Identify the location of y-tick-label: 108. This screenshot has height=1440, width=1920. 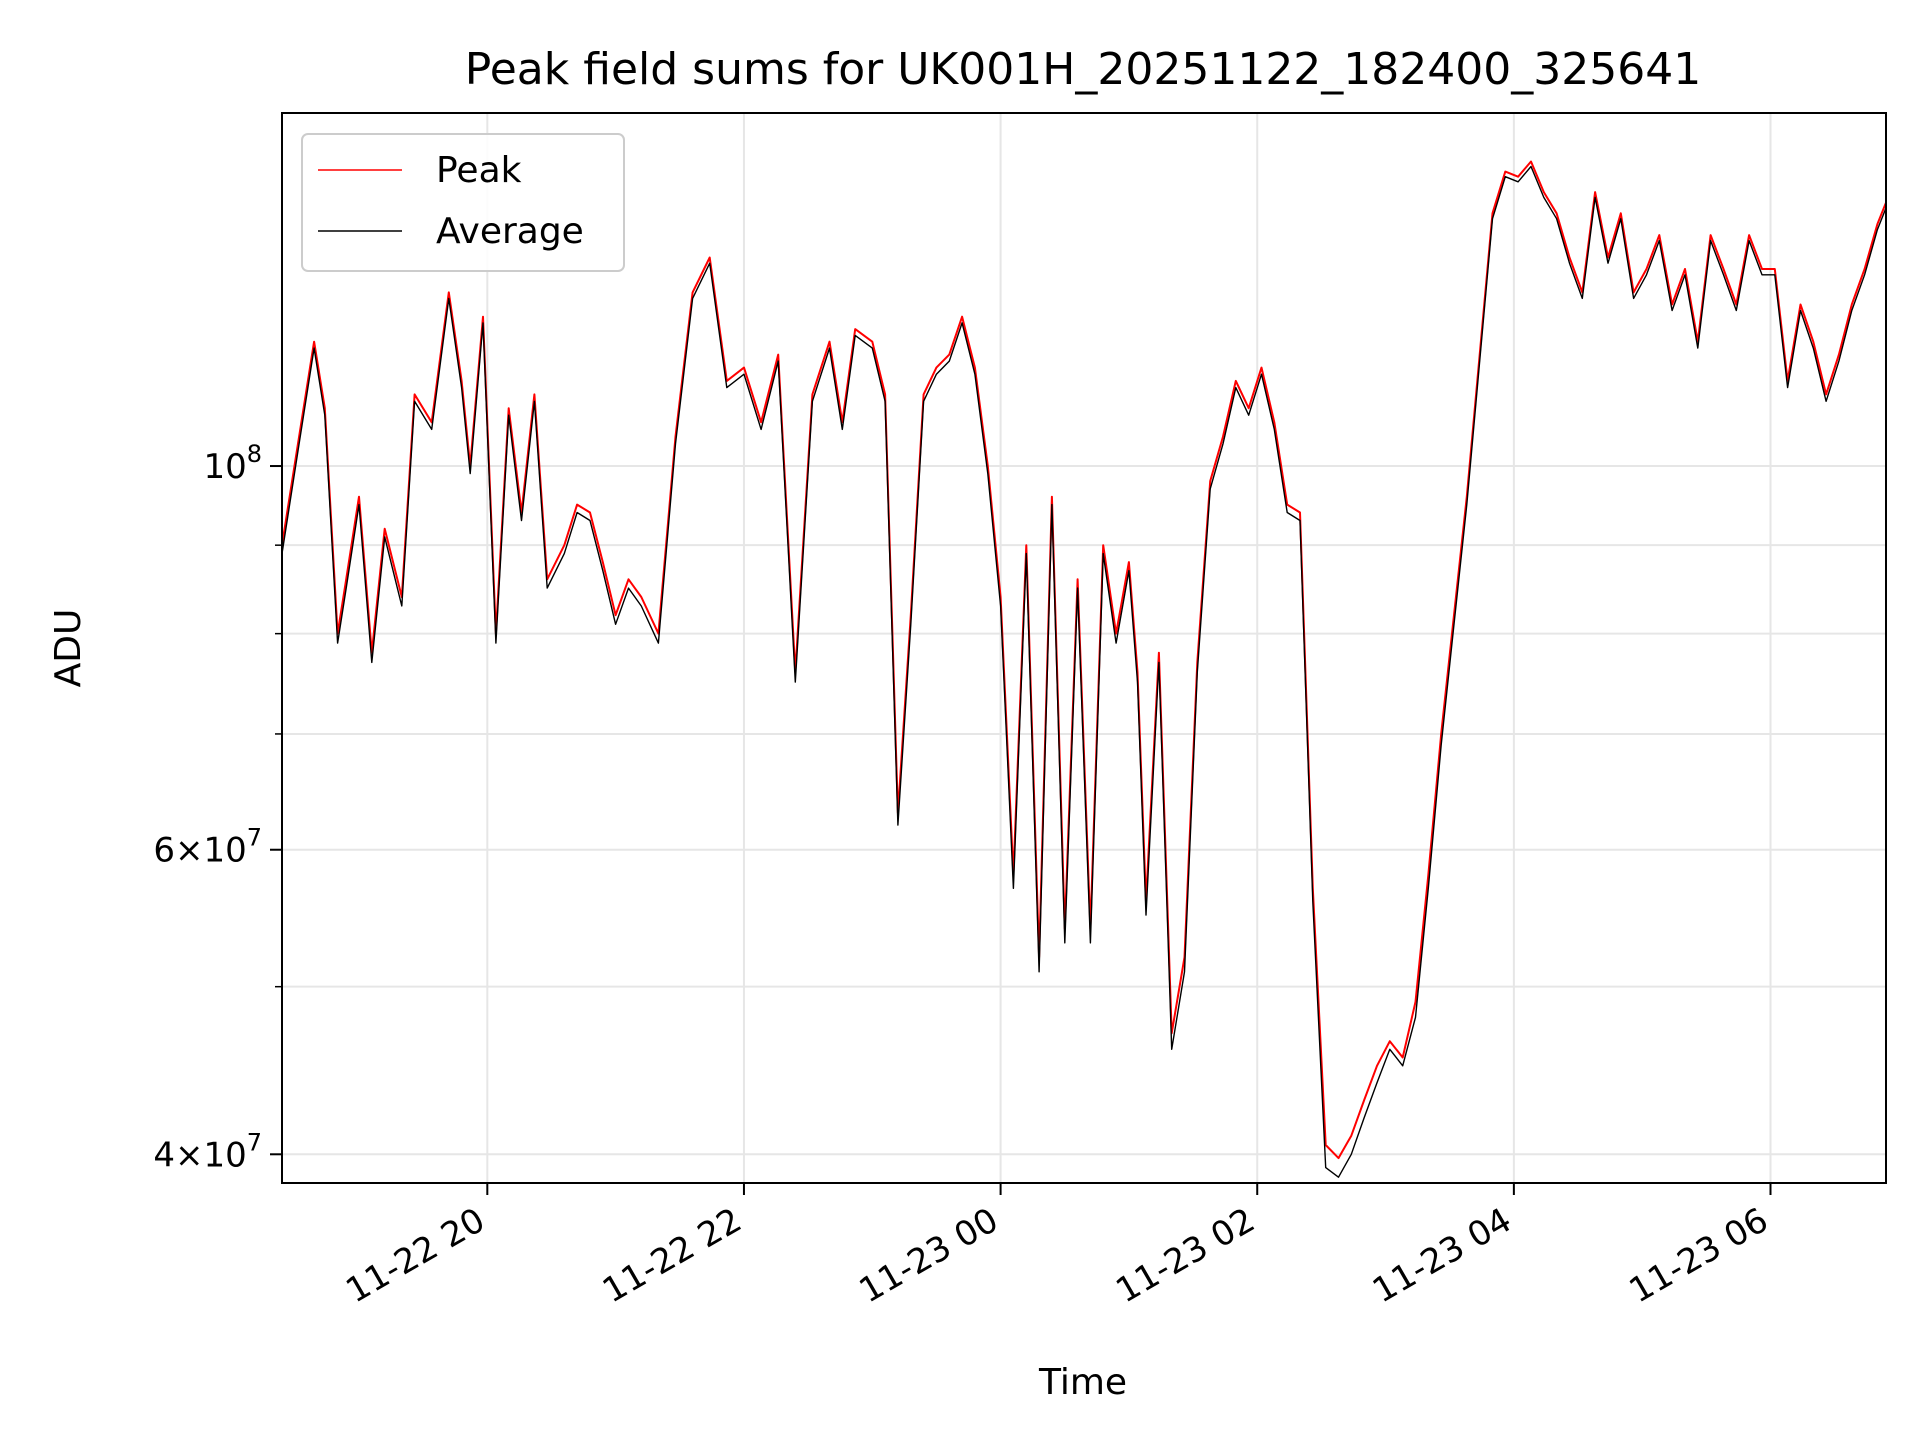
(232, 463).